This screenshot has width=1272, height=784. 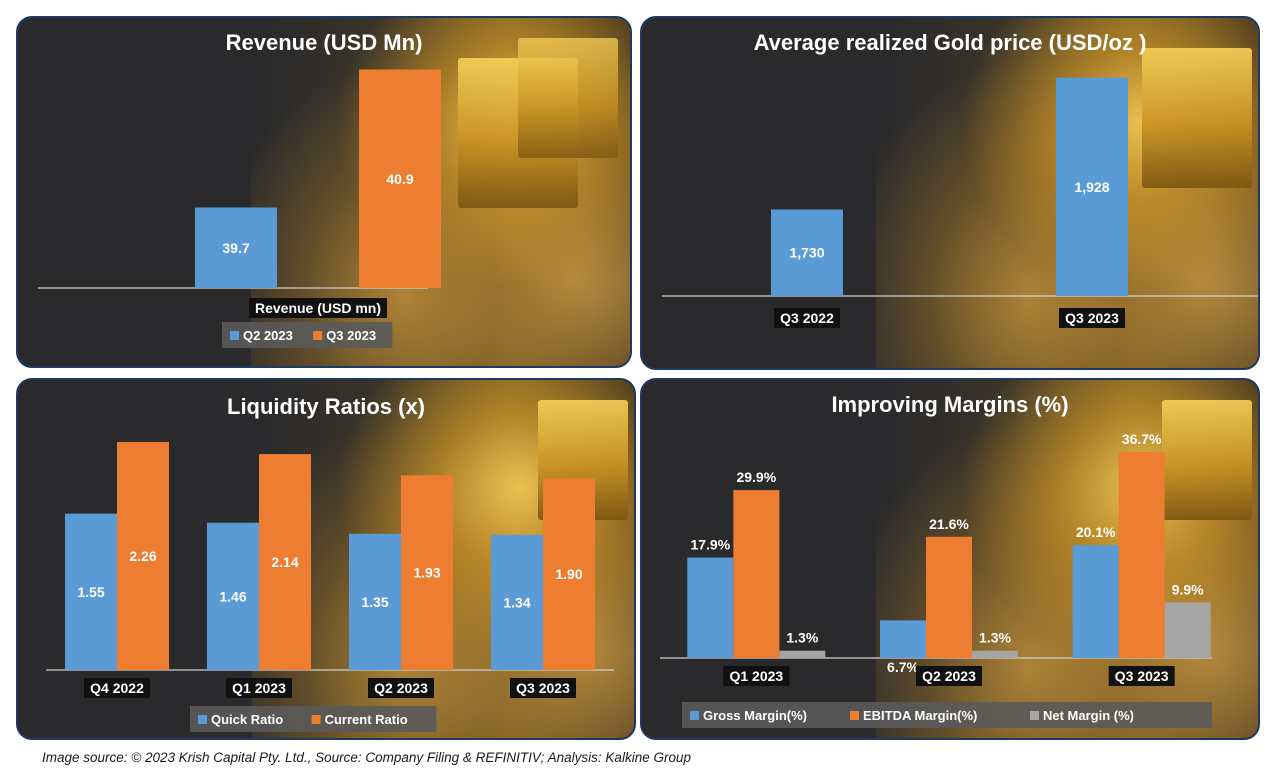 I want to click on data-label: 39.7, so click(x=235, y=248).